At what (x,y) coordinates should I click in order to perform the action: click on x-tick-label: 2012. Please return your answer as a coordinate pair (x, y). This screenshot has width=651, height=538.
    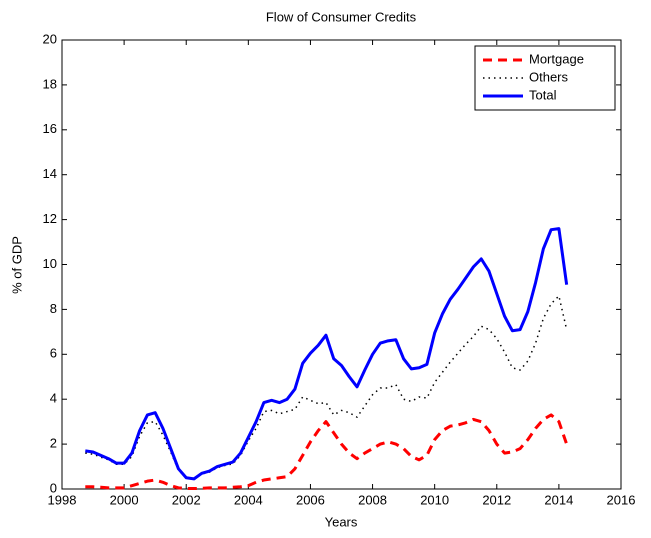
    Looking at the image, I should click on (496, 499).